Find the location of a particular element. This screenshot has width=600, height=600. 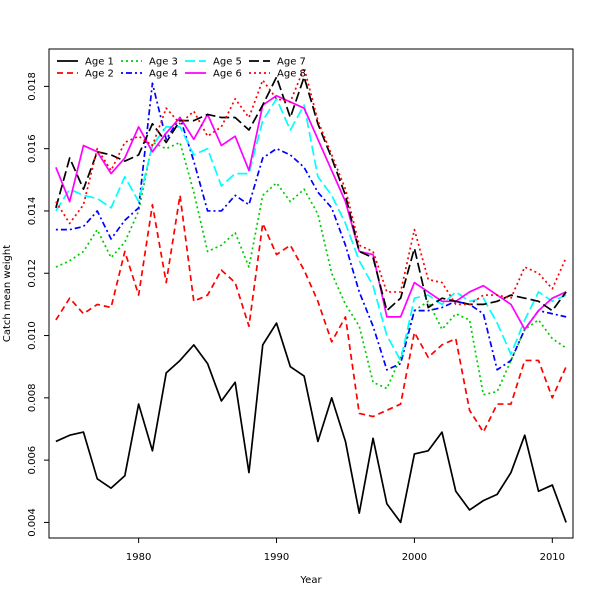

x-axis: 1980 1990 2000 2010 is located at coordinates (345, 550).